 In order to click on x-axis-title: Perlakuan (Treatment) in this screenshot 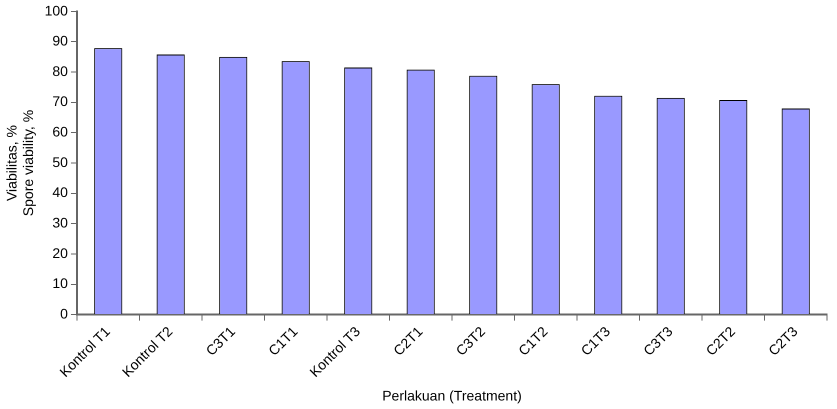, I will do `click(452, 395)`.